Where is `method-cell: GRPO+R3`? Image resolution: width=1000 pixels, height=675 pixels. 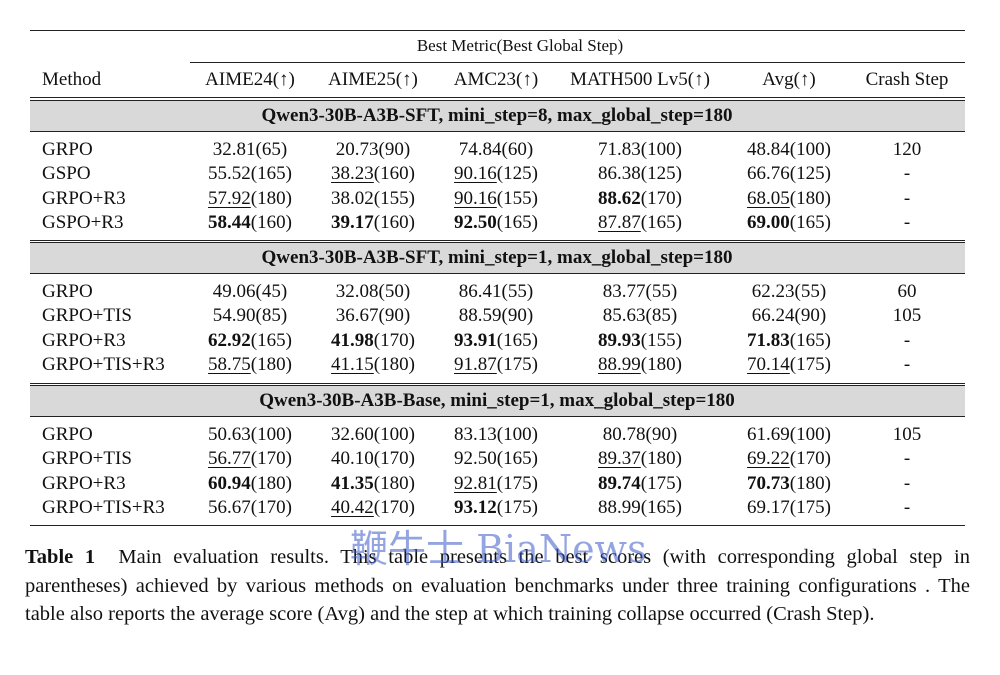 method-cell: GRPO+R3 is located at coordinates (84, 340).